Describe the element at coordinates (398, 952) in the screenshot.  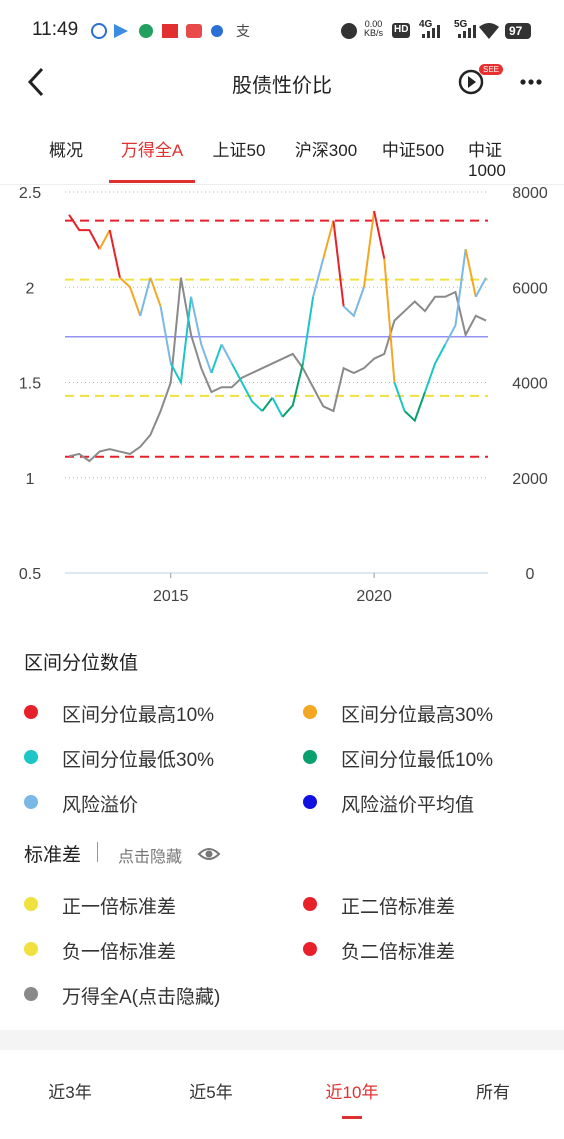
I see `legend-item: 负二倍标准差` at that location.